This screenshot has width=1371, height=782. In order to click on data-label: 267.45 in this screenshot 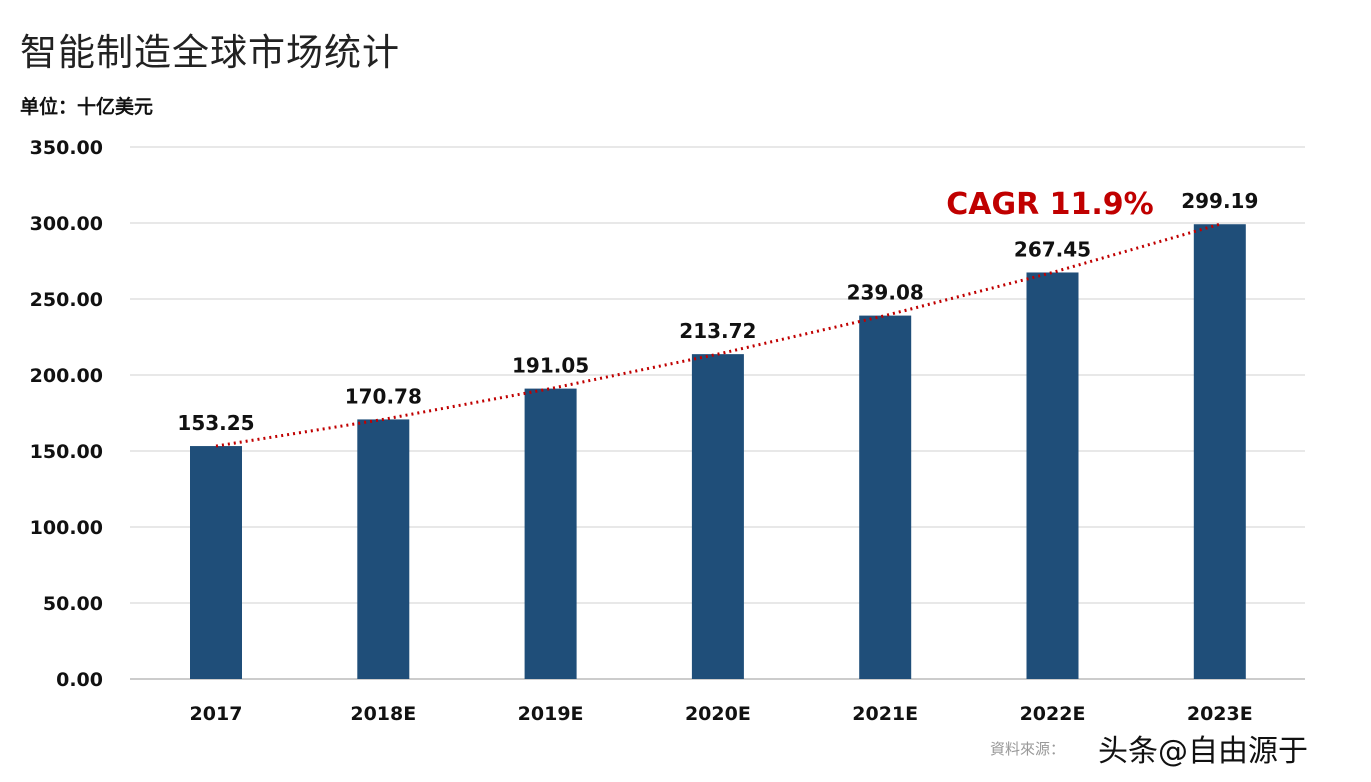, I will do `click(1052, 249)`.